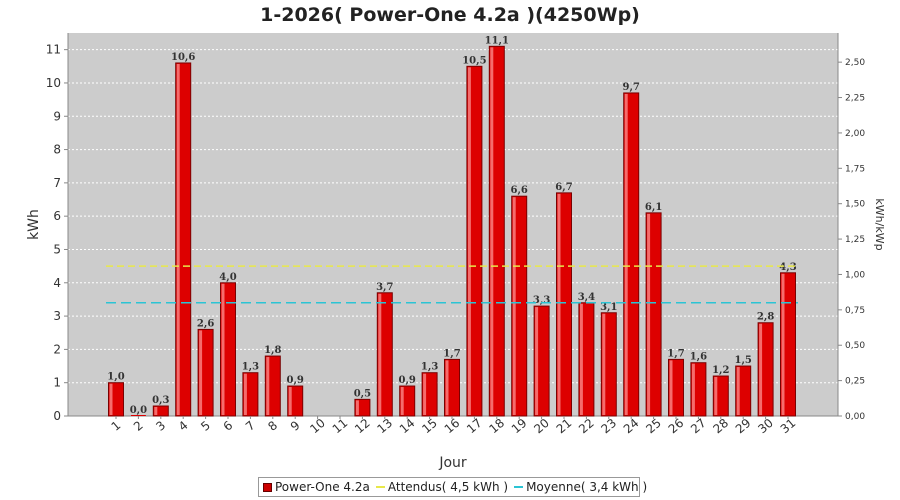 This screenshot has width=900, height=500. Describe the element at coordinates (608, 426) in the screenshot. I see `x-tick-label: 23` at that location.